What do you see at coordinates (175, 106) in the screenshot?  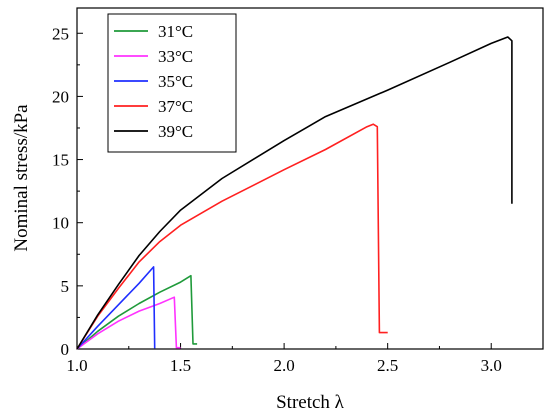 I see `legend-label: 37°C` at bounding box center [175, 106].